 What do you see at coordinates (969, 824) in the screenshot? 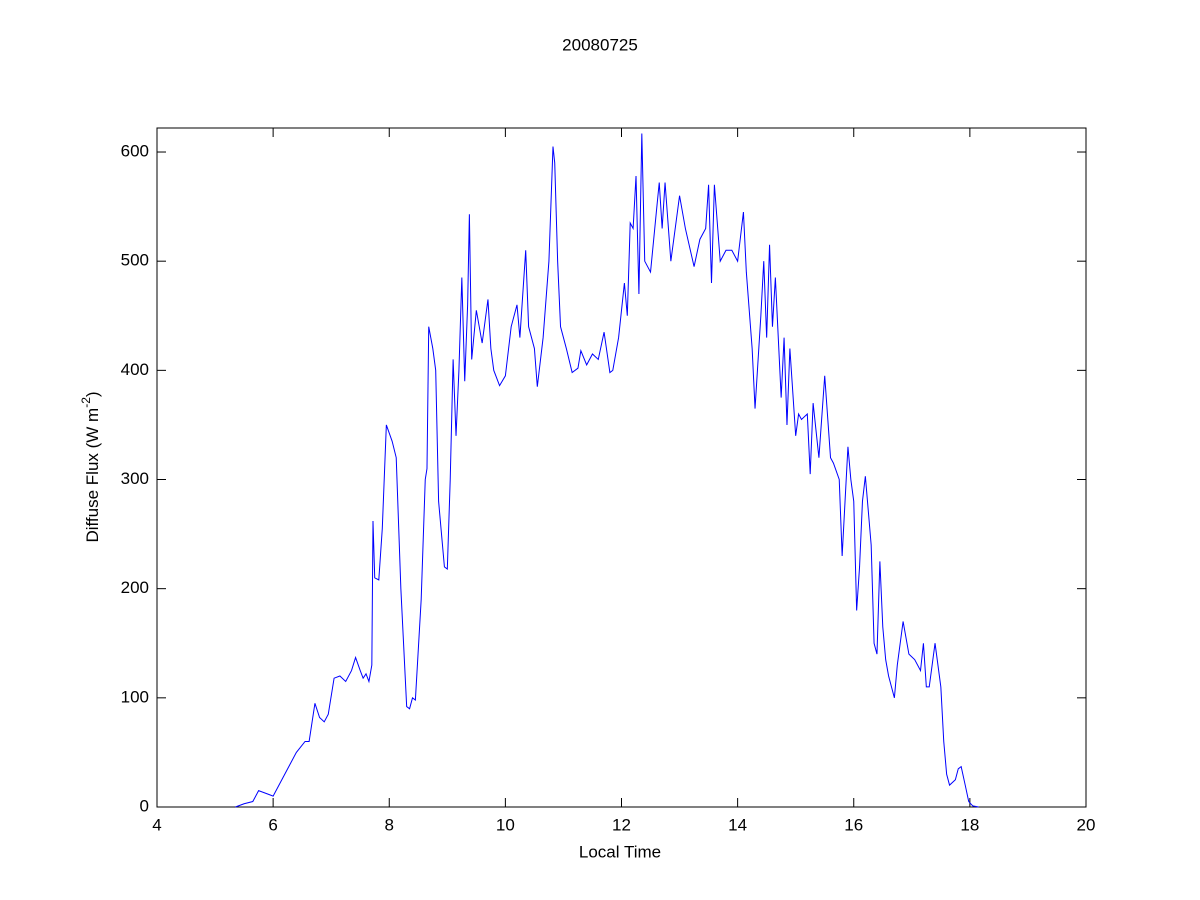
I see `x-tick-label: 18` at bounding box center [969, 824].